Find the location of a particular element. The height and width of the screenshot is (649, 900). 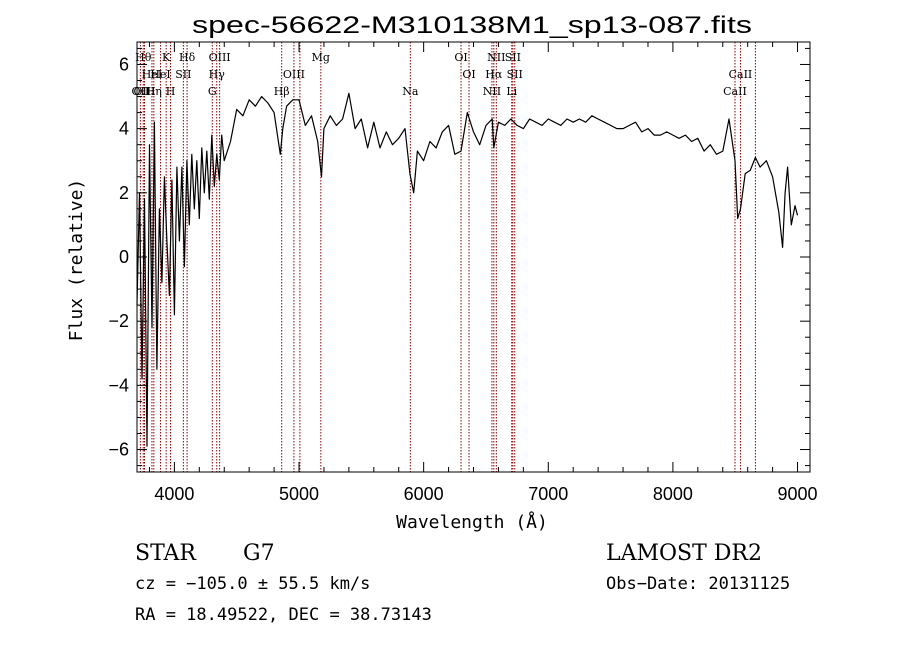

line-label: Na is located at coordinates (410, 91).